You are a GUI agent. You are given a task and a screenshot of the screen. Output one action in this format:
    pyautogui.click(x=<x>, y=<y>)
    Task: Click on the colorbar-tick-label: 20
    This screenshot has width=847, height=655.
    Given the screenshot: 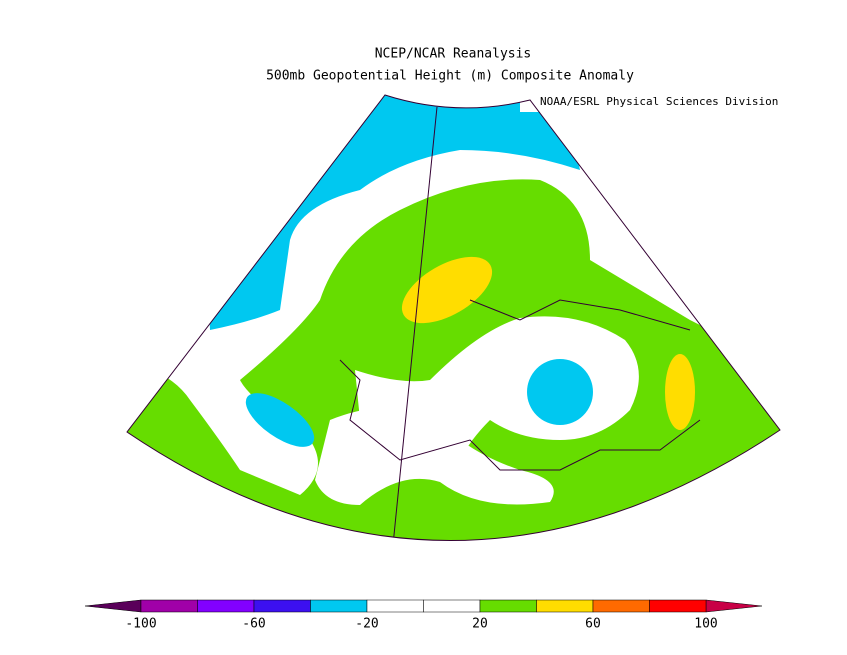 What is the action you would take?
    pyautogui.click(x=480, y=624)
    